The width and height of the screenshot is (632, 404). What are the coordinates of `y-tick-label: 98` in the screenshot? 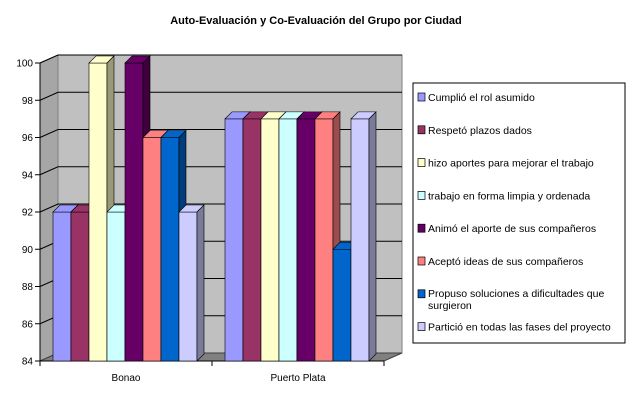 It's located at (28, 101).